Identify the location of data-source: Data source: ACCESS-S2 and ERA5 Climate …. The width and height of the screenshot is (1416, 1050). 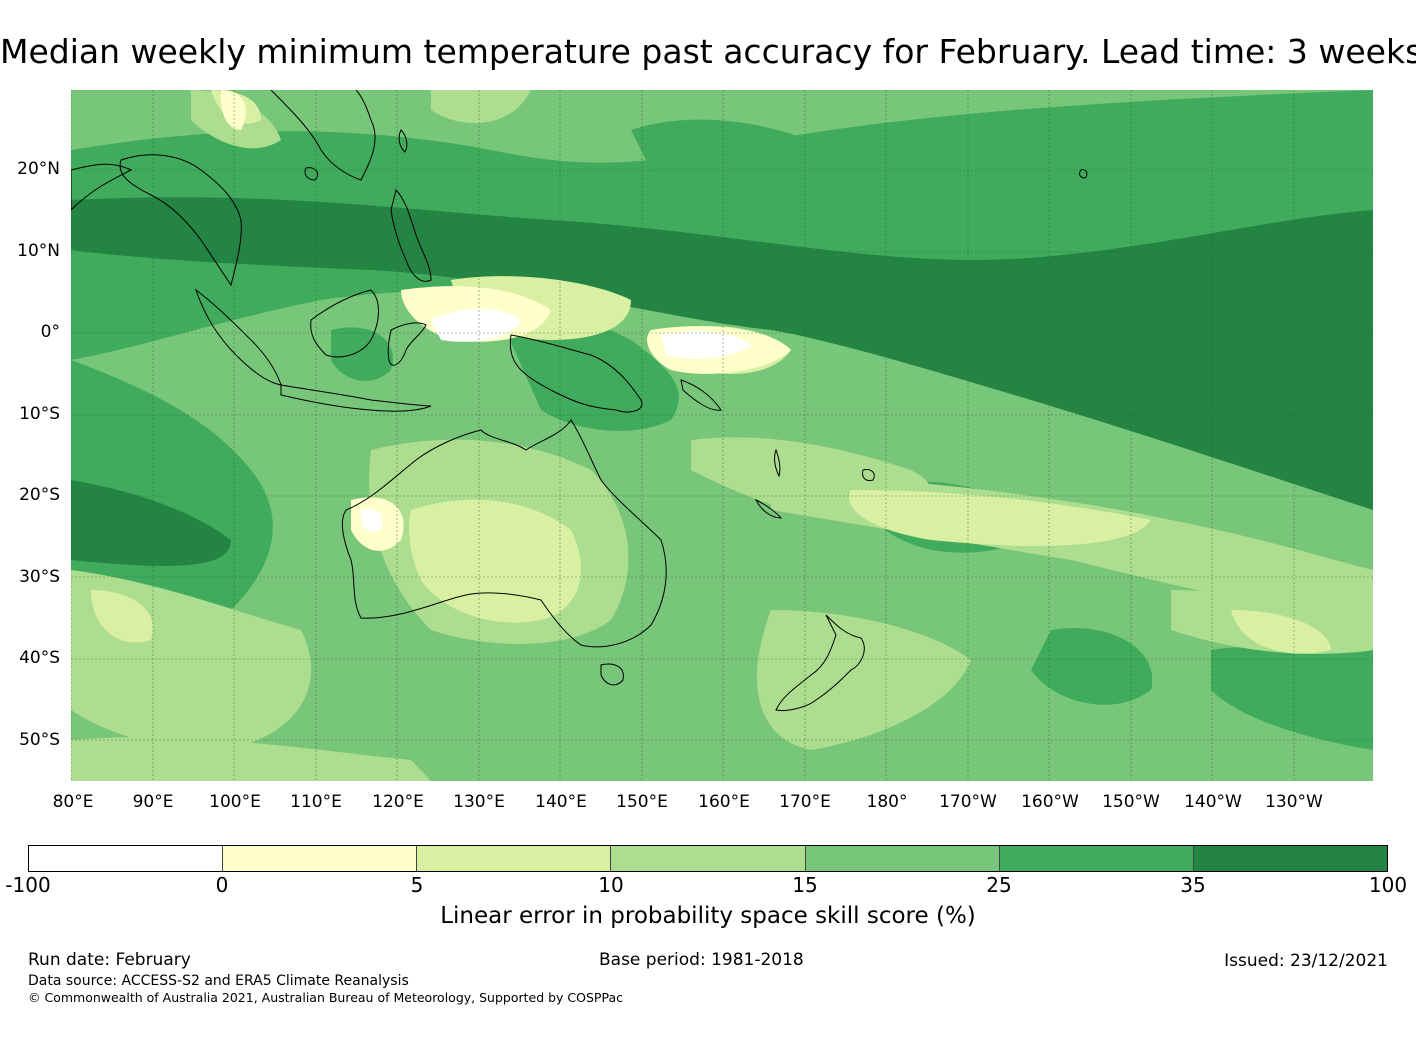
(218, 981).